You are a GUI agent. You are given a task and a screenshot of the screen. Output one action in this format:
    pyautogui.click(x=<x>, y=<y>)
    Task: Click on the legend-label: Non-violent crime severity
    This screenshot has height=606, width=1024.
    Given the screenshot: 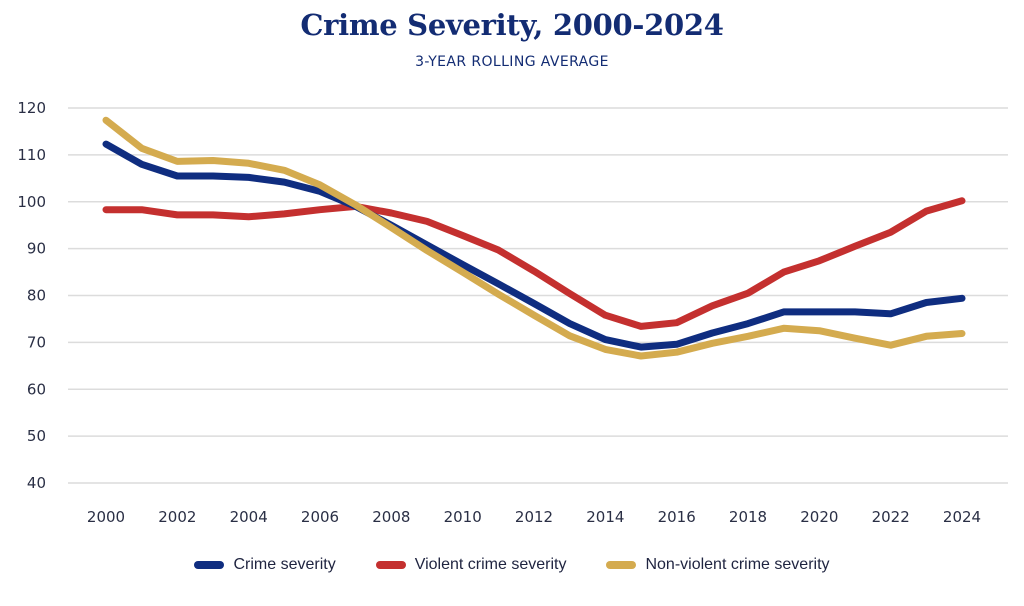 What is the action you would take?
    pyautogui.click(x=737, y=564)
    